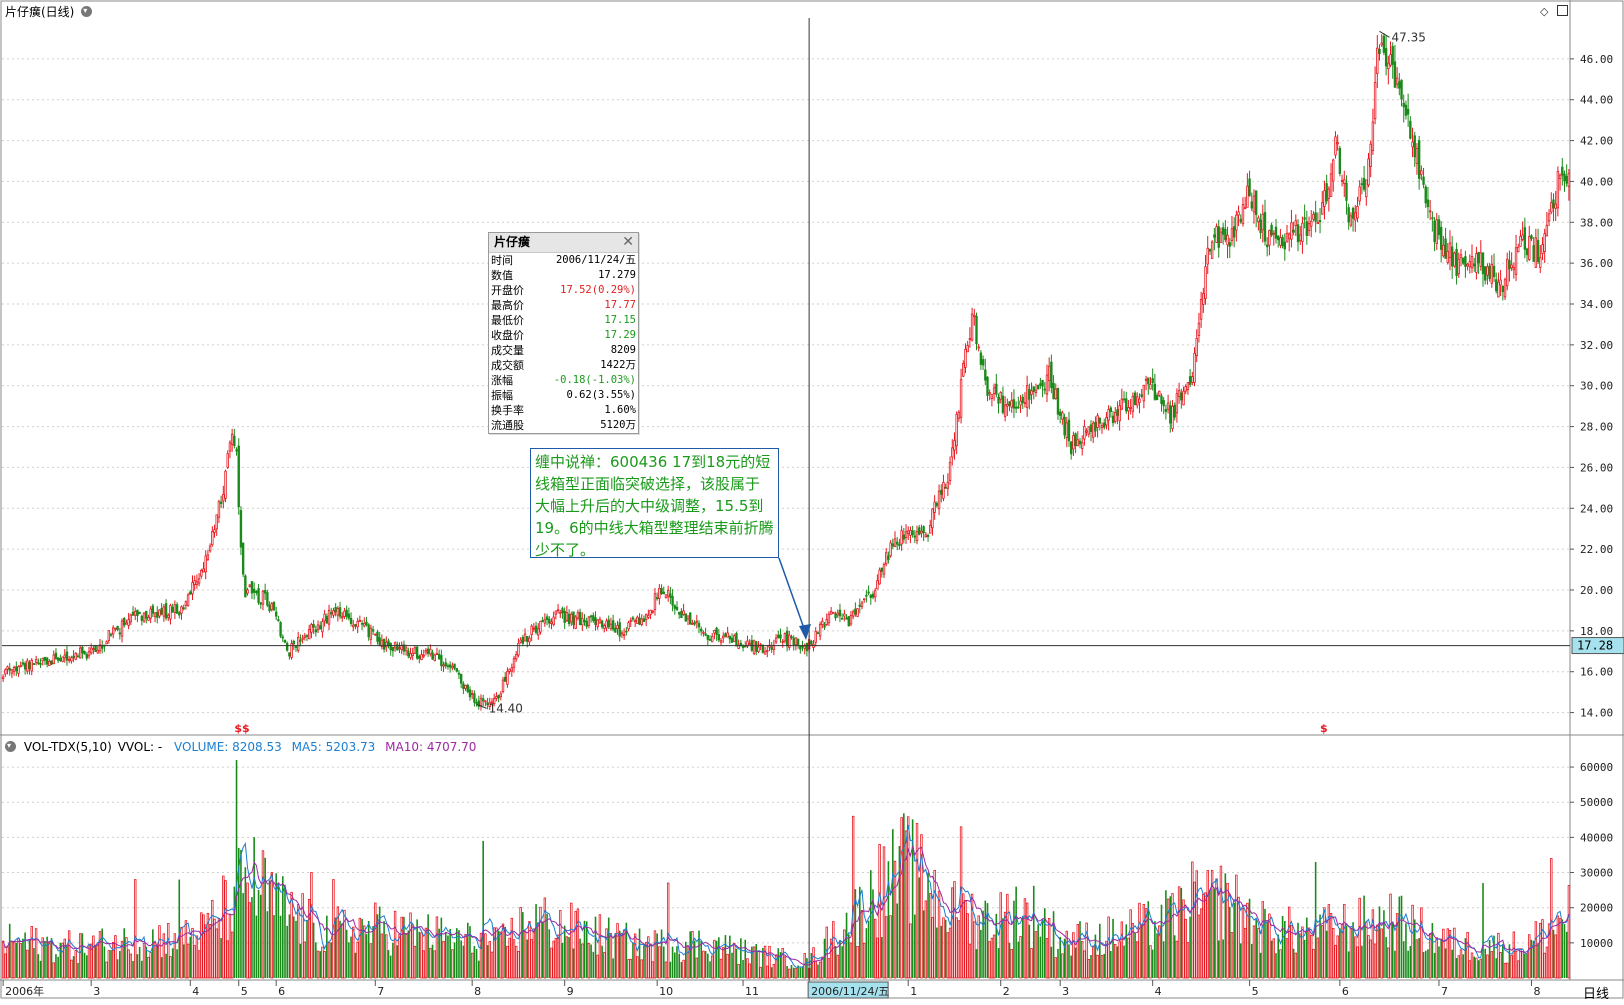 The image size is (1624, 1005). What do you see at coordinates (1544, 11) in the screenshot?
I see `diamond-icon: ◇` at bounding box center [1544, 11].